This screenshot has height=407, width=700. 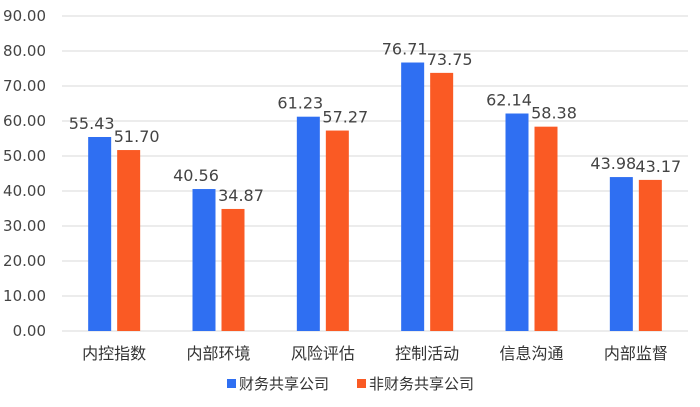 I want to click on data-label: 76.71, so click(x=405, y=49).